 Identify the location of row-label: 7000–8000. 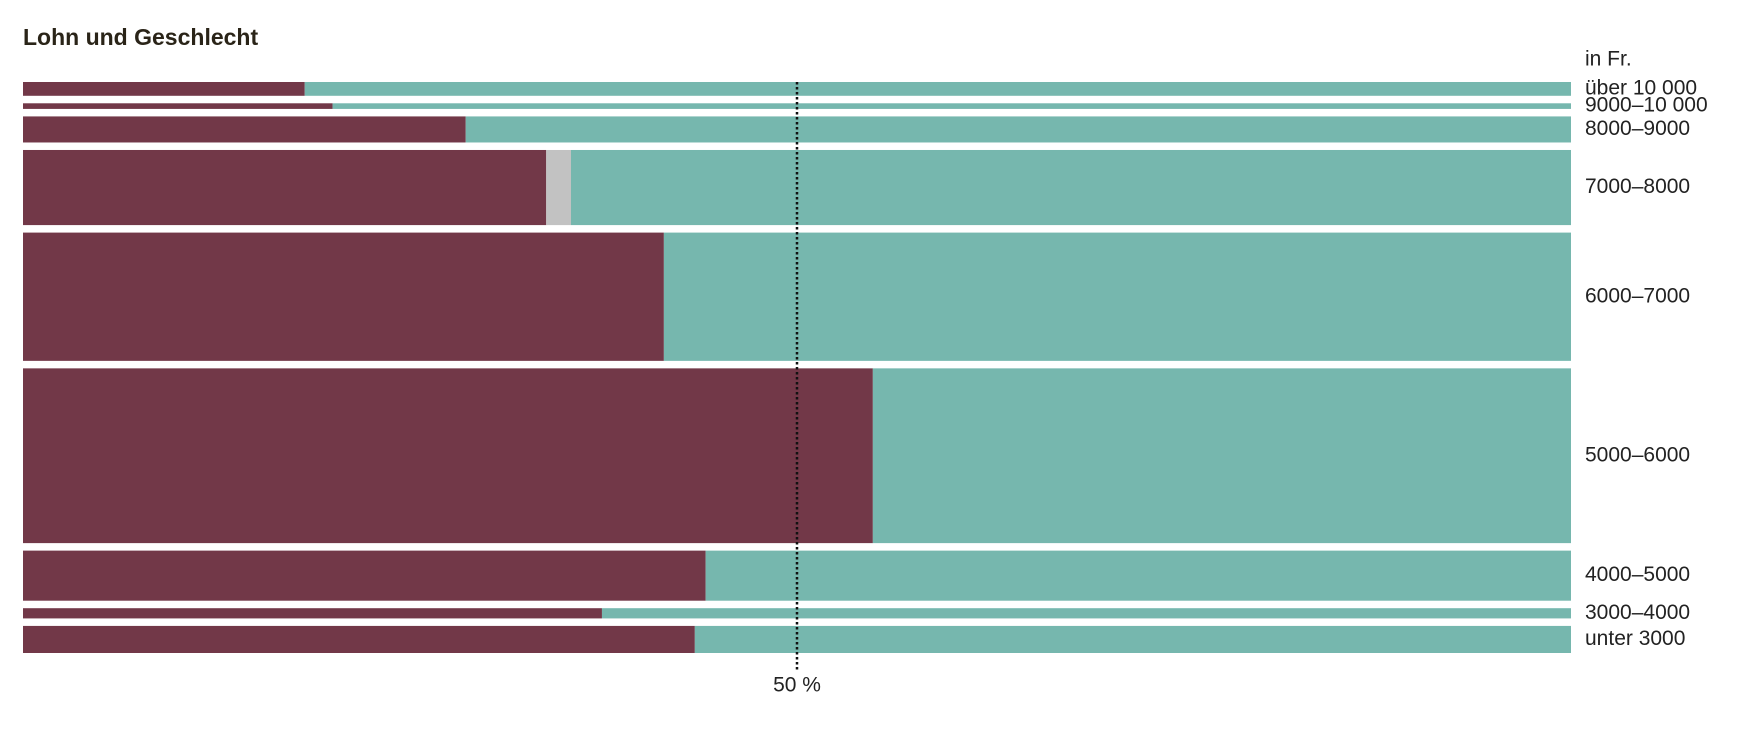
(1637, 186).